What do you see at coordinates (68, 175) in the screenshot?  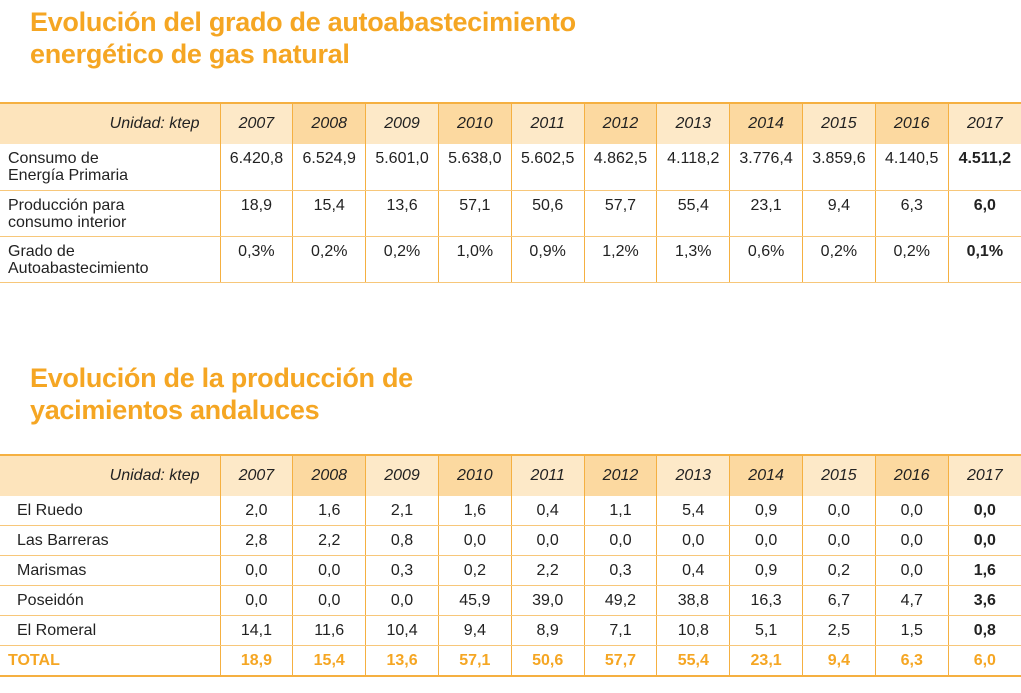 I see `row-label-line: Energía Primaria` at bounding box center [68, 175].